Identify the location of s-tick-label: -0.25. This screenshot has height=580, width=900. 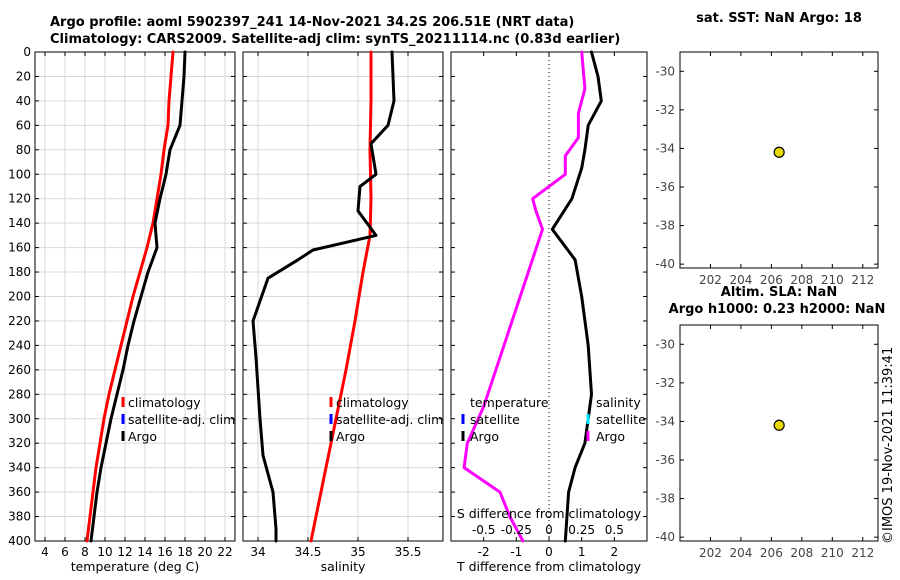
(516, 530).